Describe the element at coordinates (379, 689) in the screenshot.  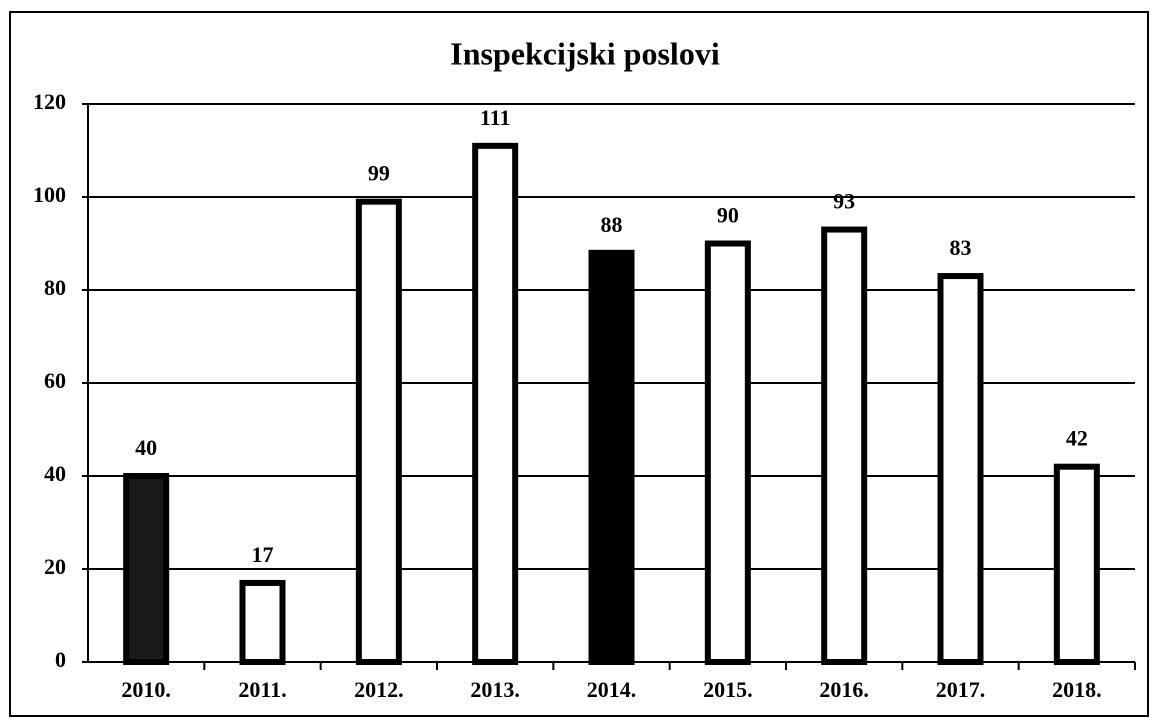
I see `x-tick-label: 2012.` at that location.